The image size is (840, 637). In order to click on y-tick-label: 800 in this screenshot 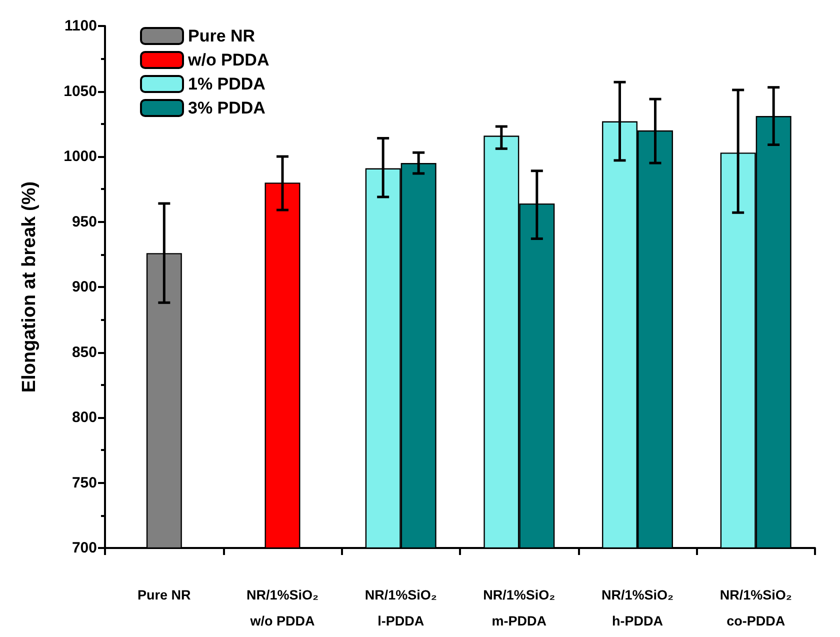, I will do `click(84, 417)`.